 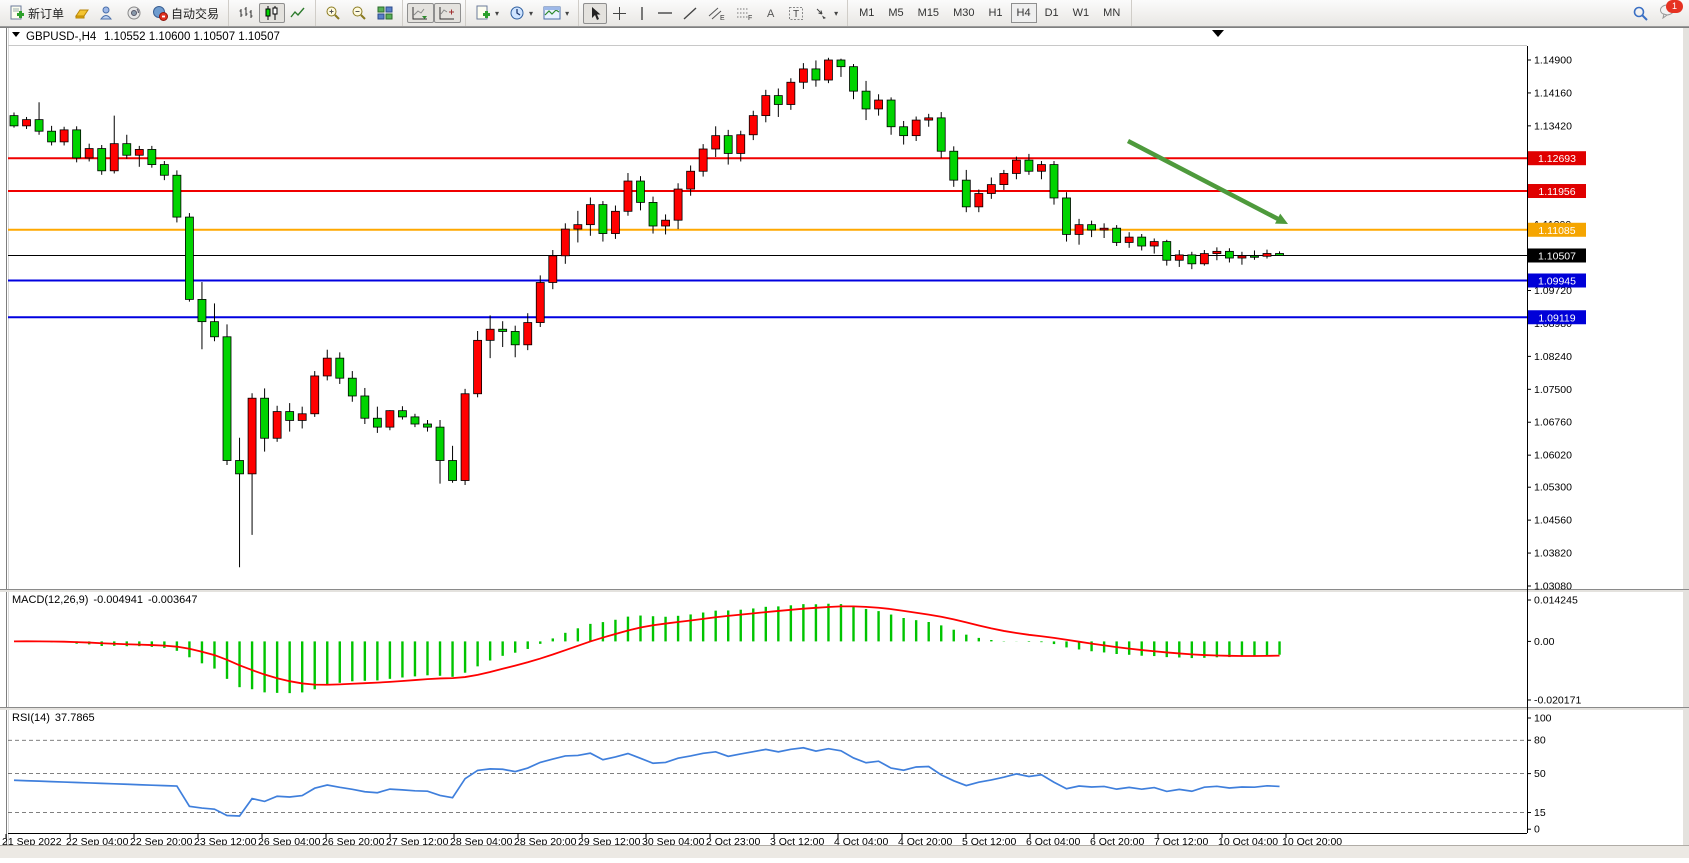 What do you see at coordinates (556, 13) in the screenshot?
I see `templates-button: ▾` at bounding box center [556, 13].